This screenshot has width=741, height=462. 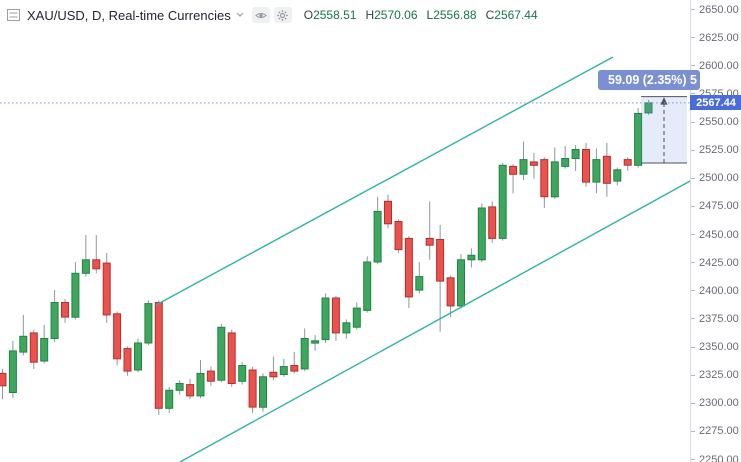 What do you see at coordinates (396, 15) in the screenshot?
I see `high-value: 2570.06` at bounding box center [396, 15].